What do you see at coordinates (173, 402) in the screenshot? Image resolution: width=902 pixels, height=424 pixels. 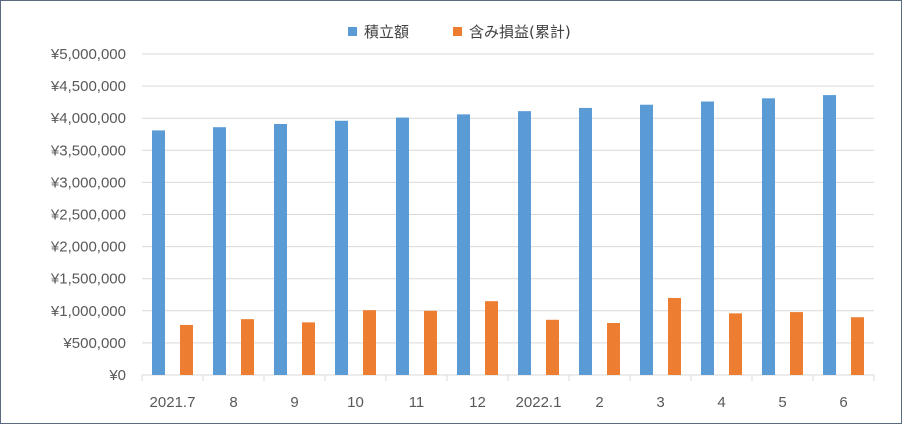 I see `x-tick-label: 2021.7` at bounding box center [173, 402].